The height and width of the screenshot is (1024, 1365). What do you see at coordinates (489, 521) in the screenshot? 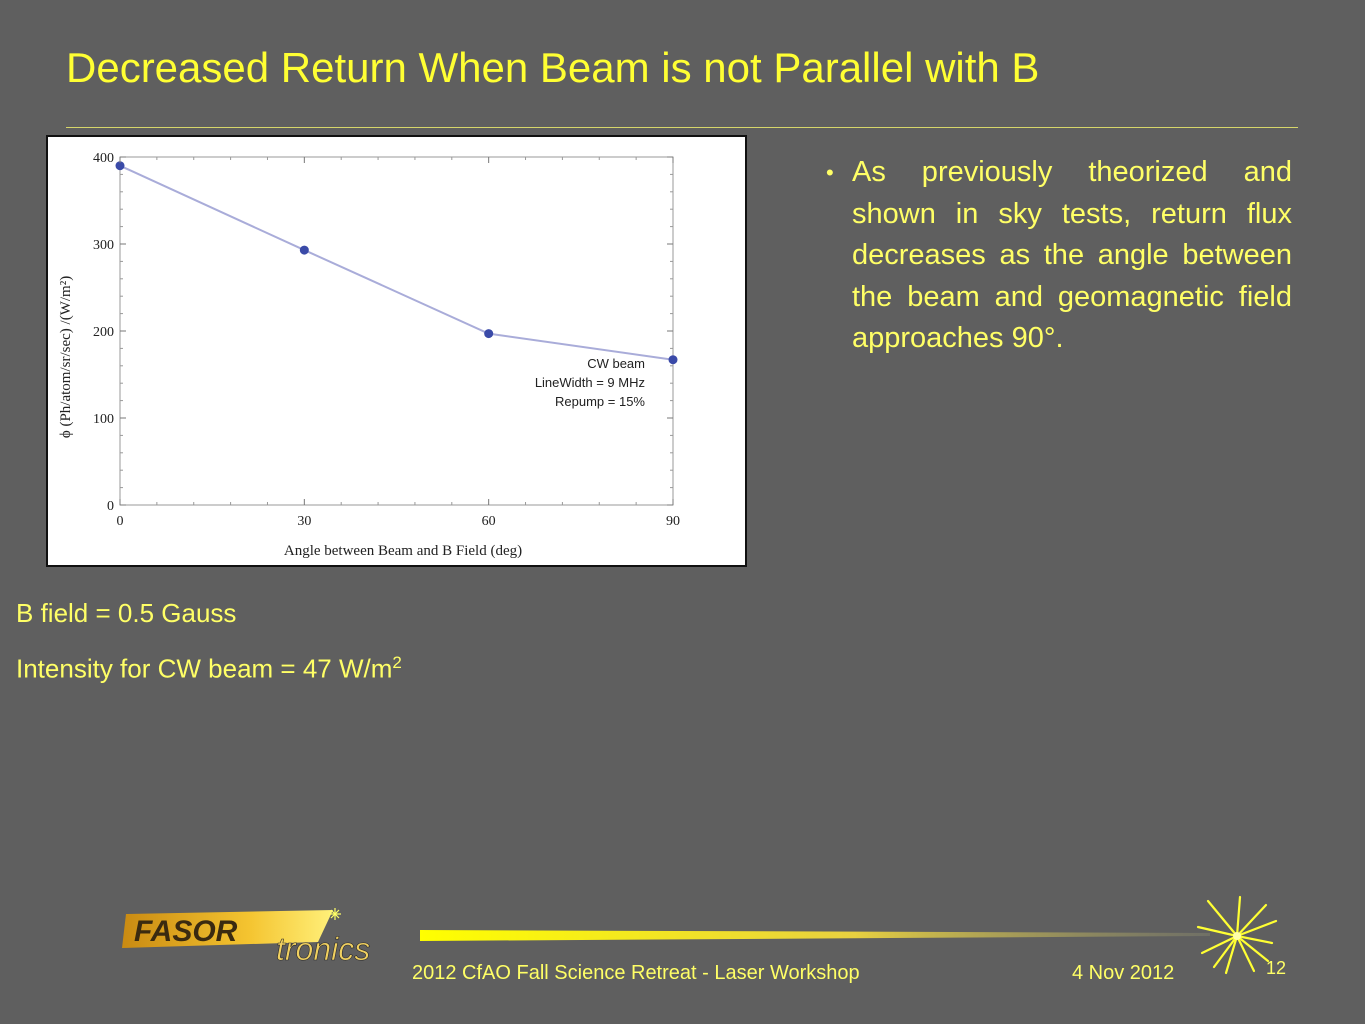
I see `x-tick-label: 60` at bounding box center [489, 521].